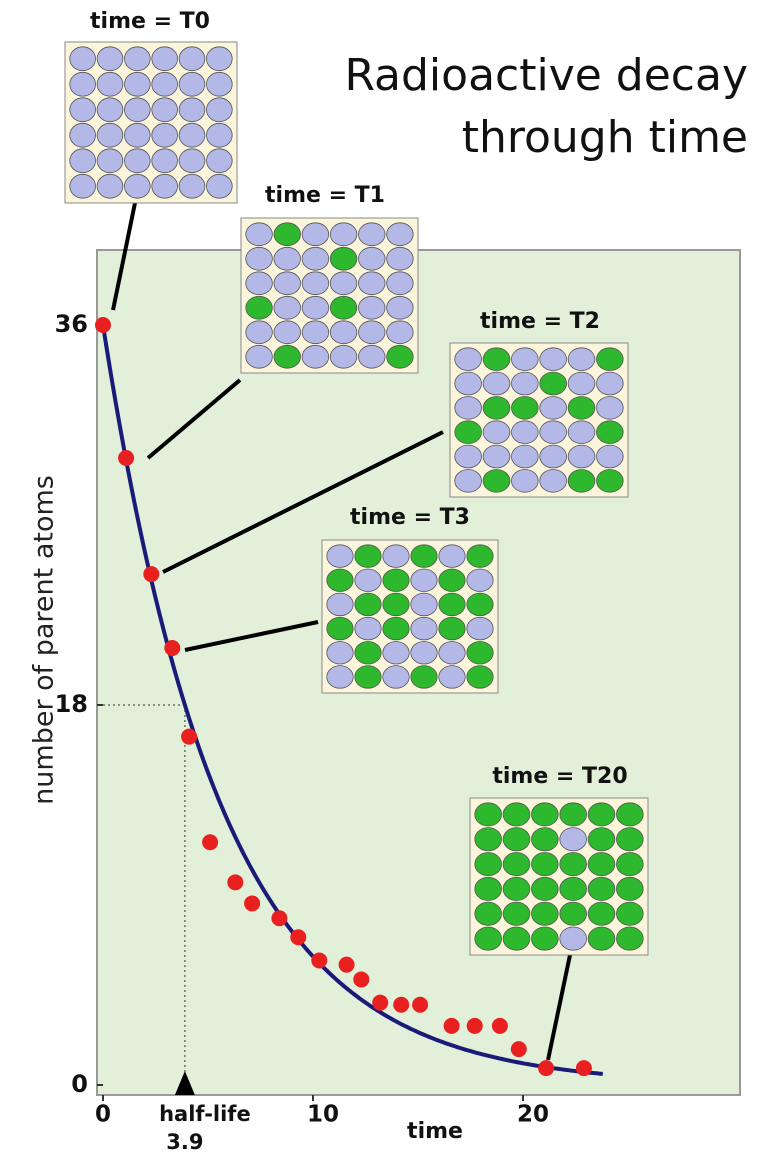 This screenshot has height=1160, width=760. Describe the element at coordinates (435, 1131) in the screenshot. I see `x-axis-label: time` at that location.